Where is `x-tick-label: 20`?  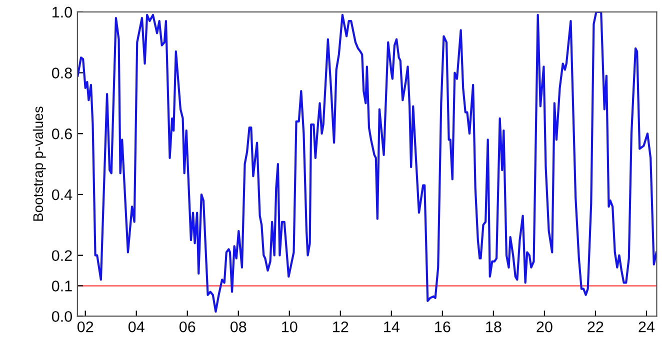 x-tick-label: 20 is located at coordinates (544, 326).